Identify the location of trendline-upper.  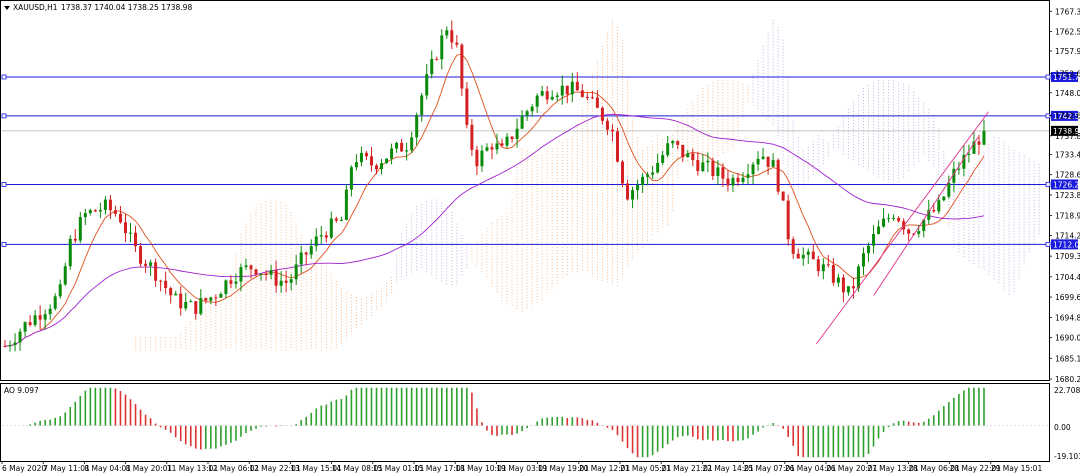
(926, 216).